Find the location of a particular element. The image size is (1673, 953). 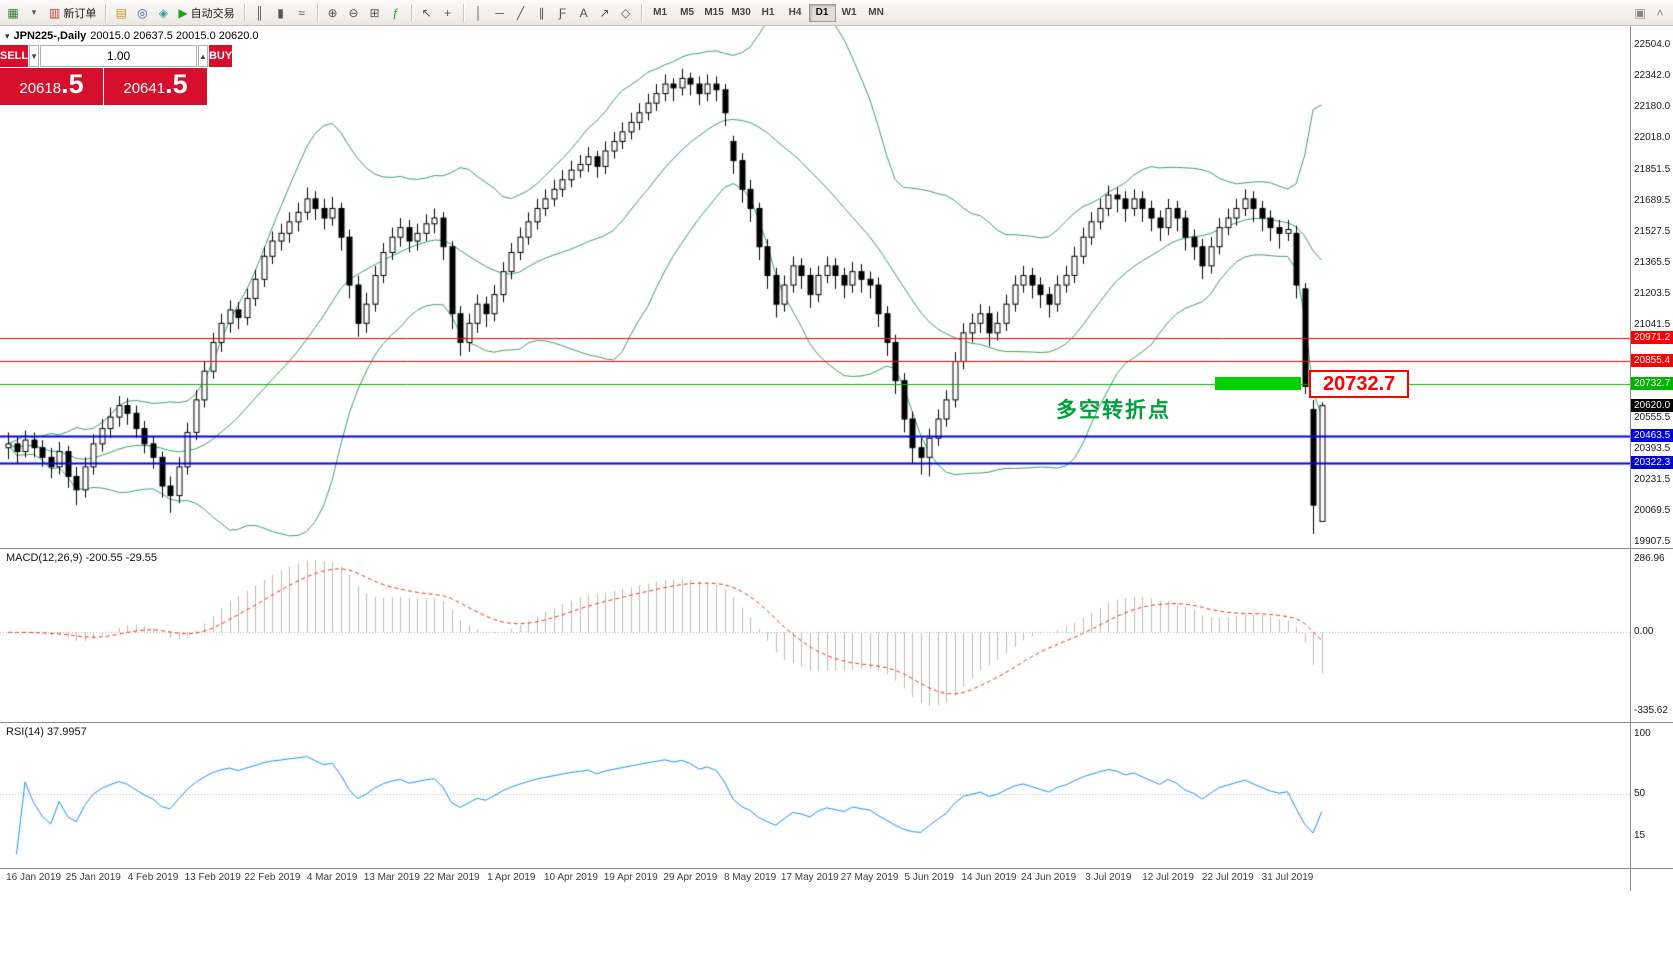

text-tool-button: A is located at coordinates (584, 13).